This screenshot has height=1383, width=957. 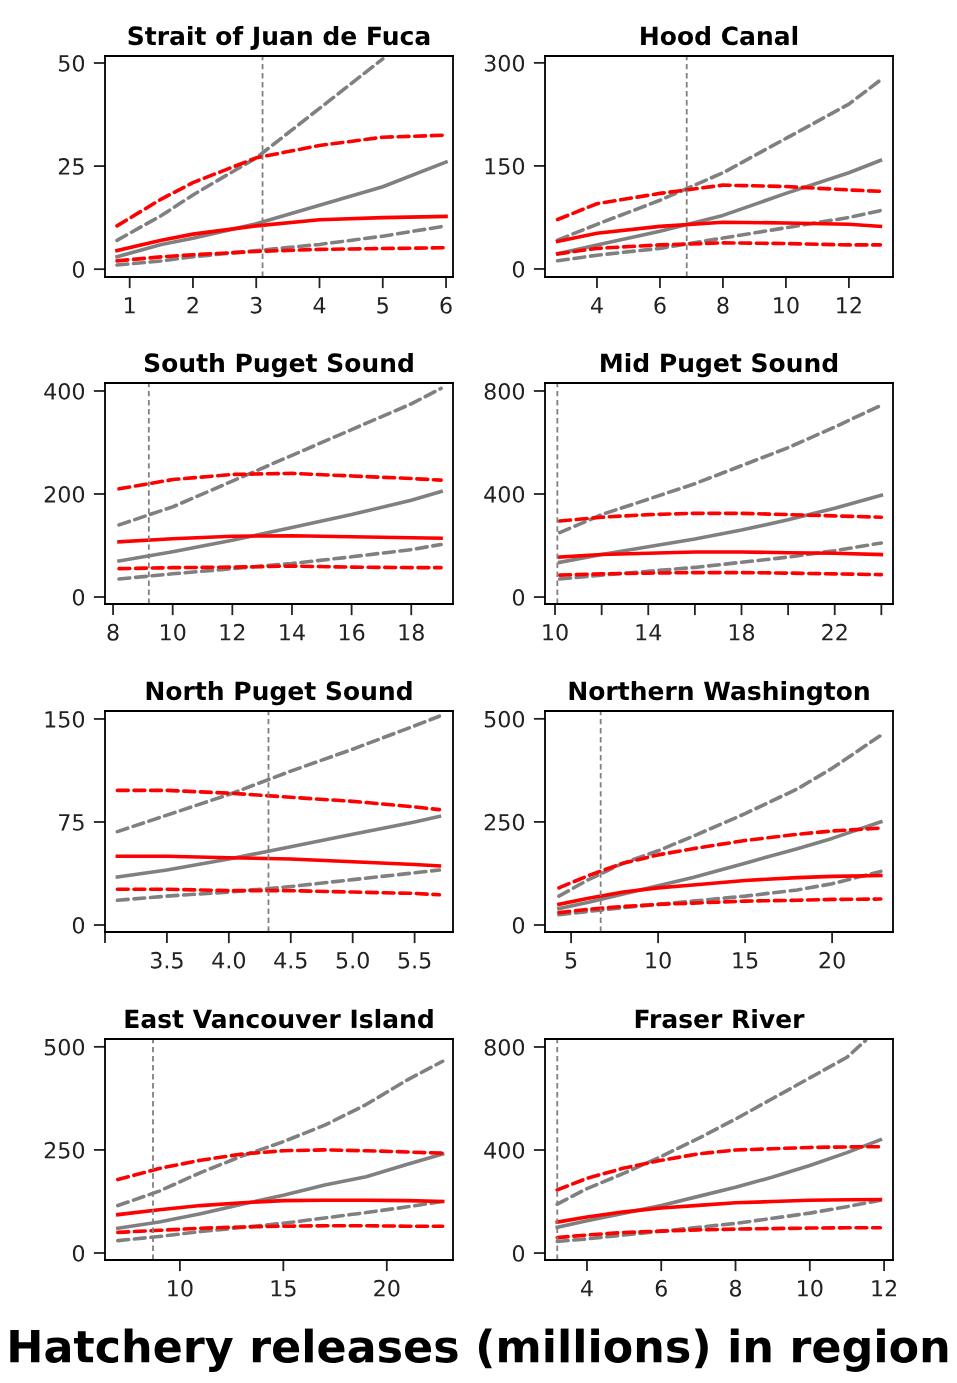 I want to click on chart-title: North Puget Sound, so click(x=279, y=693).